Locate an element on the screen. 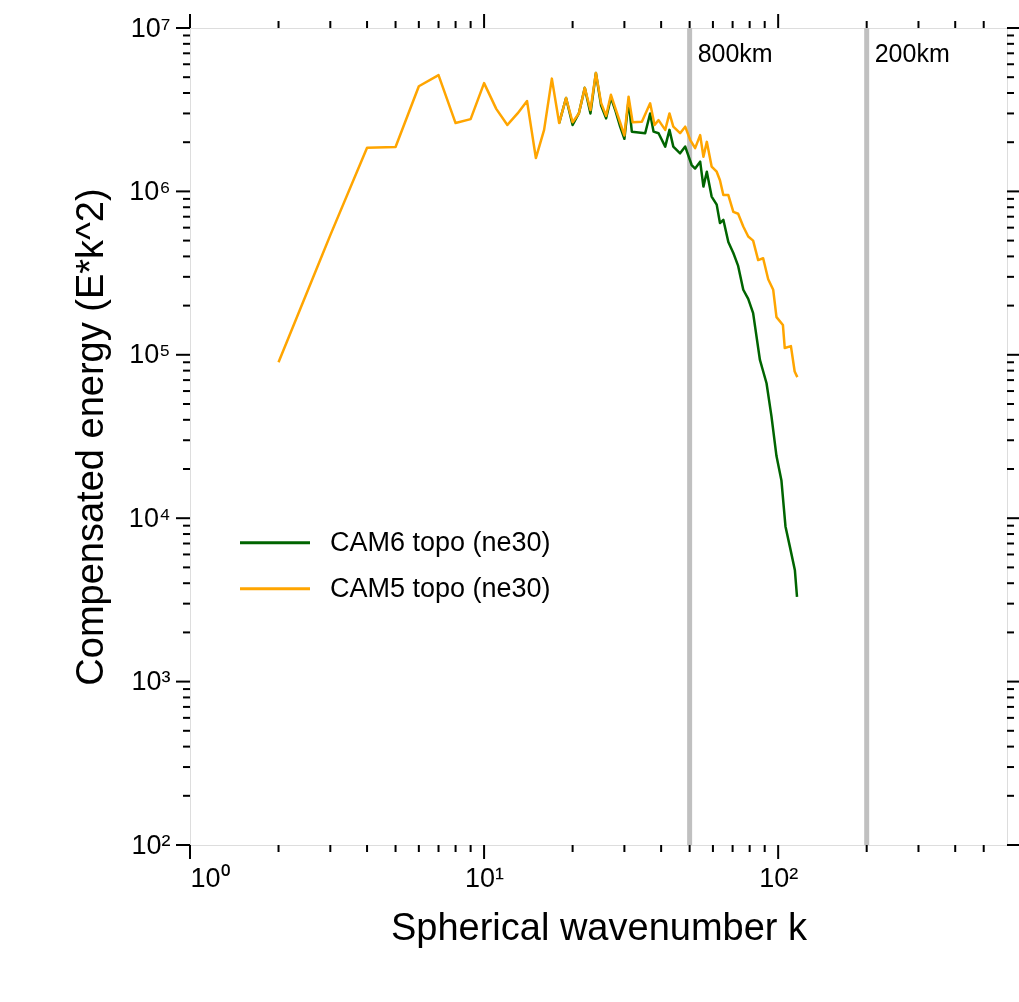  y-tick-label: 10⁷ is located at coordinates (150, 27).